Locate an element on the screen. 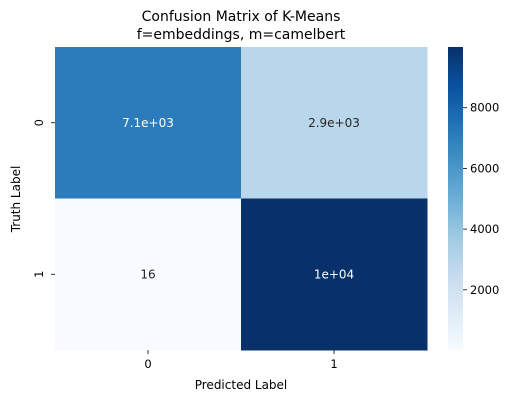 The width and height of the screenshot is (518, 403). y-axis-label: Truth Label is located at coordinates (16, 200).